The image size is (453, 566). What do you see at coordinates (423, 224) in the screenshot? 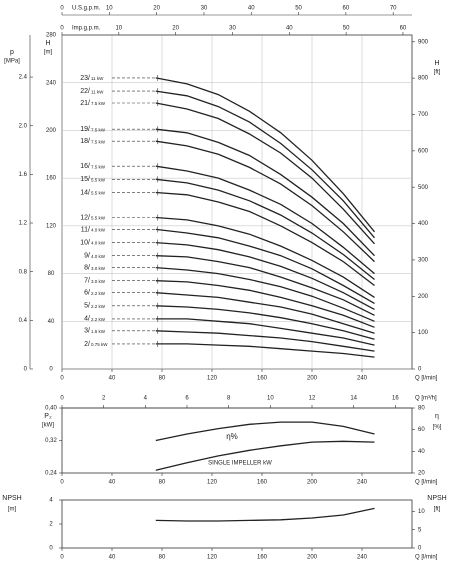
I see `y2-tick-label: 400` at bounding box center [423, 224].